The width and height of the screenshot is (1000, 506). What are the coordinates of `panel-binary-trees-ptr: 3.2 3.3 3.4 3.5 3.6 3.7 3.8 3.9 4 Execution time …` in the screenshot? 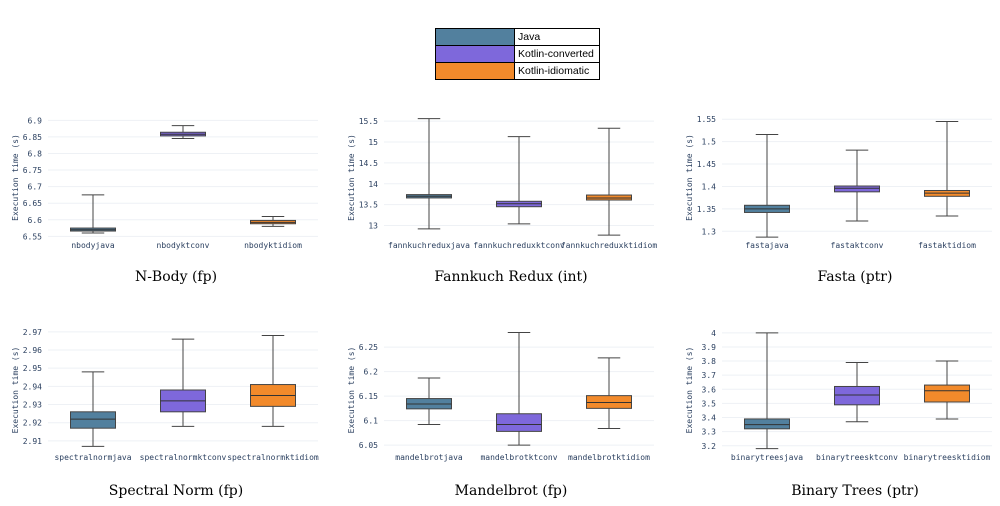 It's located at (838, 414).